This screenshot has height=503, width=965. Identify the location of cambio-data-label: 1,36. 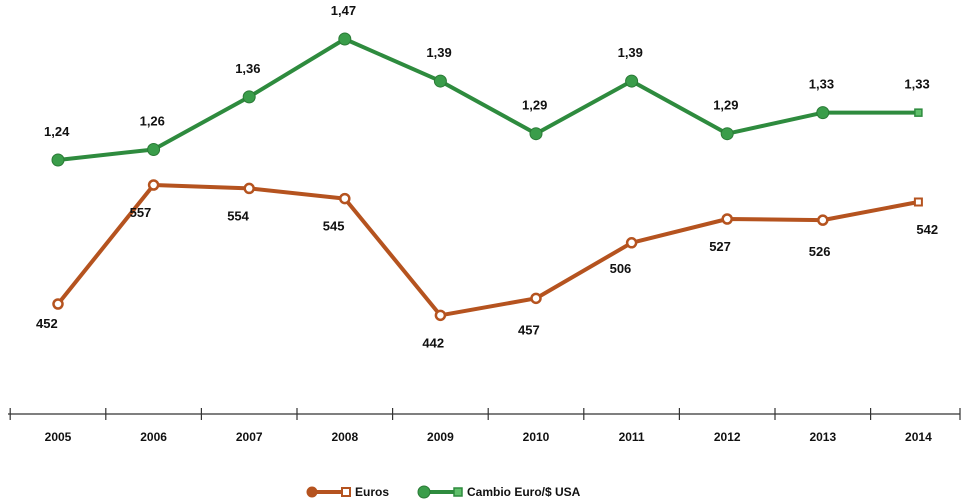
(247, 68).